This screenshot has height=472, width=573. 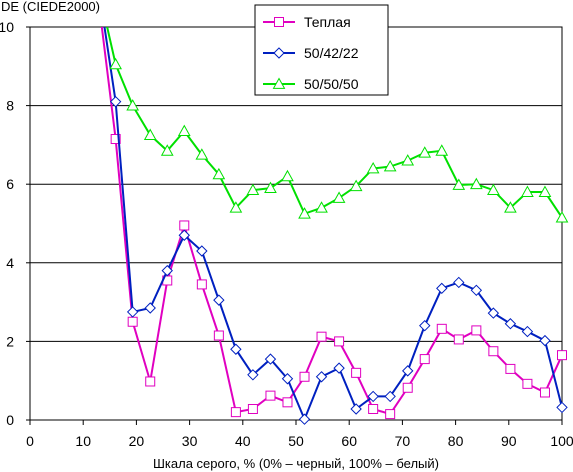 I want to click on x-tick-label: 20, so click(x=137, y=441).